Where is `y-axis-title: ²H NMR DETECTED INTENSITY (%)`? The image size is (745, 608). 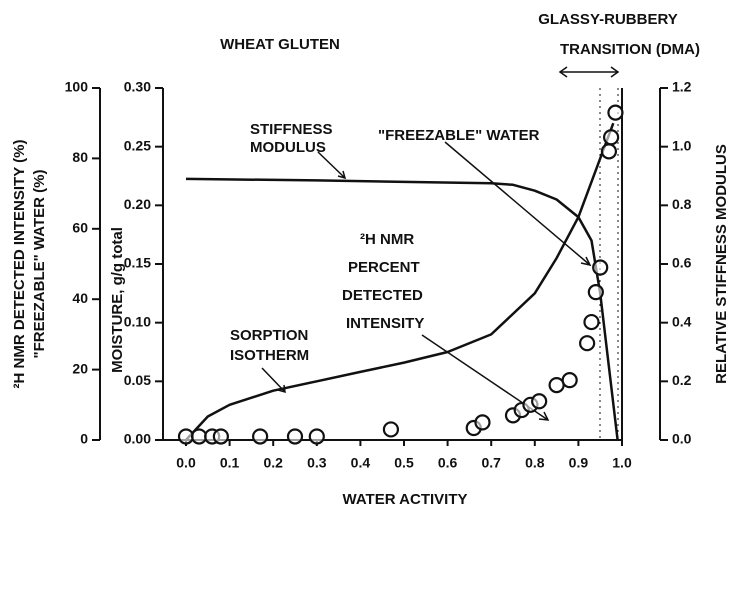
y-axis-title: ²H NMR DETECTED INTENSITY (%) is located at coordinates (19, 264).